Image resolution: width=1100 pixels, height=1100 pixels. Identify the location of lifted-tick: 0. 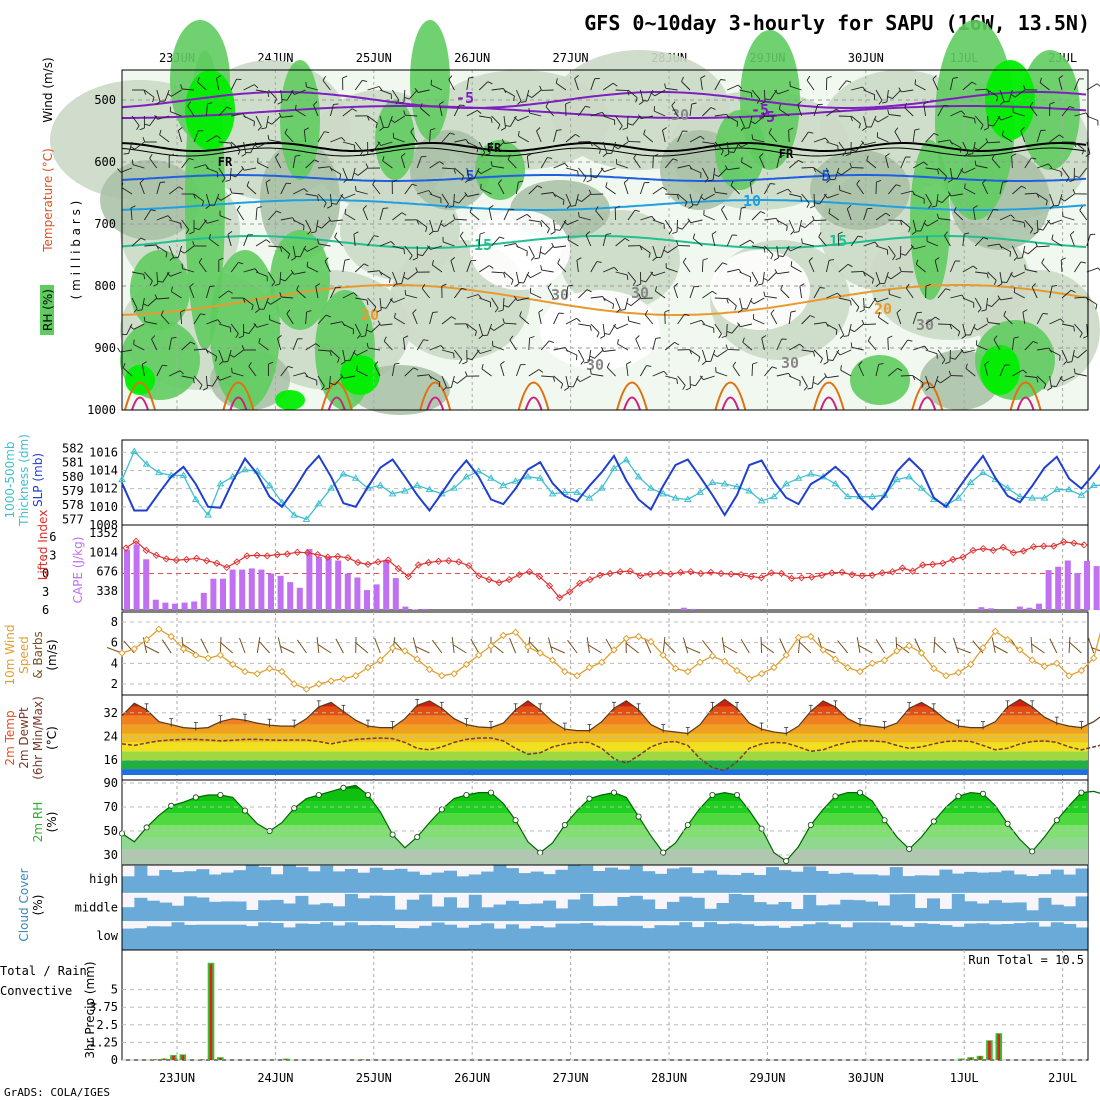
(45, 574).